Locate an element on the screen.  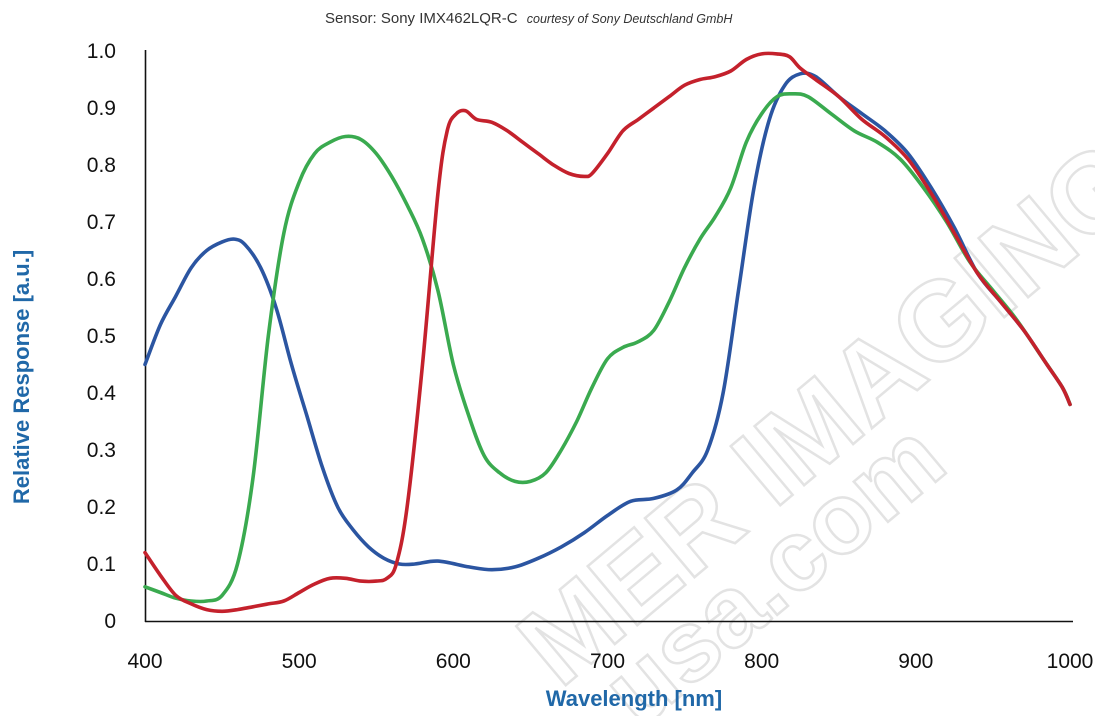
y-tick-label: 0.2 is located at coordinates (101, 507).